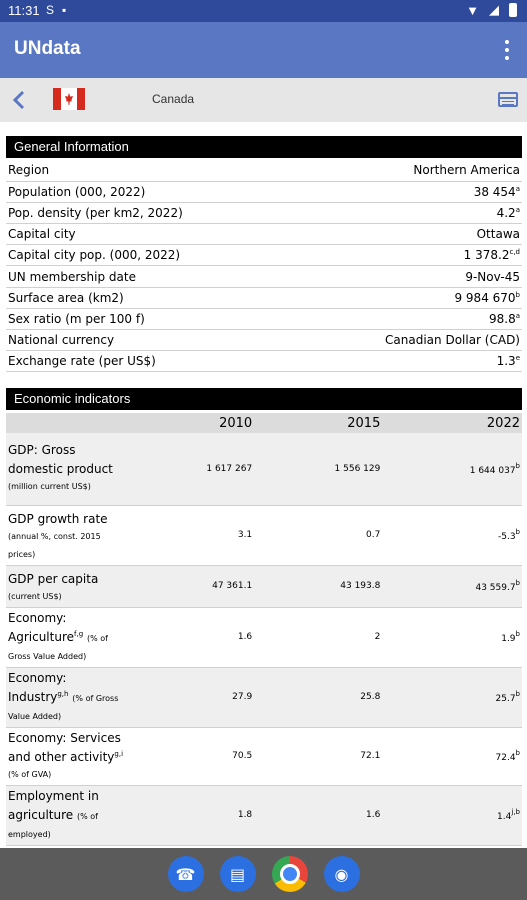  What do you see at coordinates (452, 637) in the screenshot?
I see `indicator-value: 1.9b` at bounding box center [452, 637].